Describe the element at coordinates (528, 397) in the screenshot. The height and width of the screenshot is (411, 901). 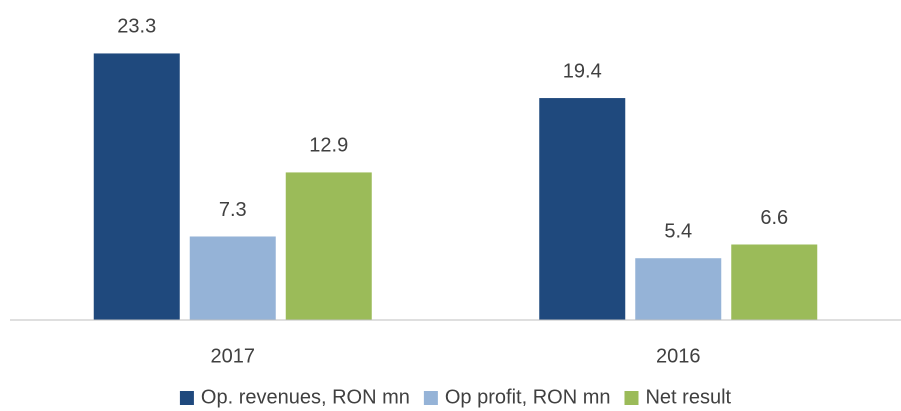
I see `legend-label: Op profit, RON mn` at that location.